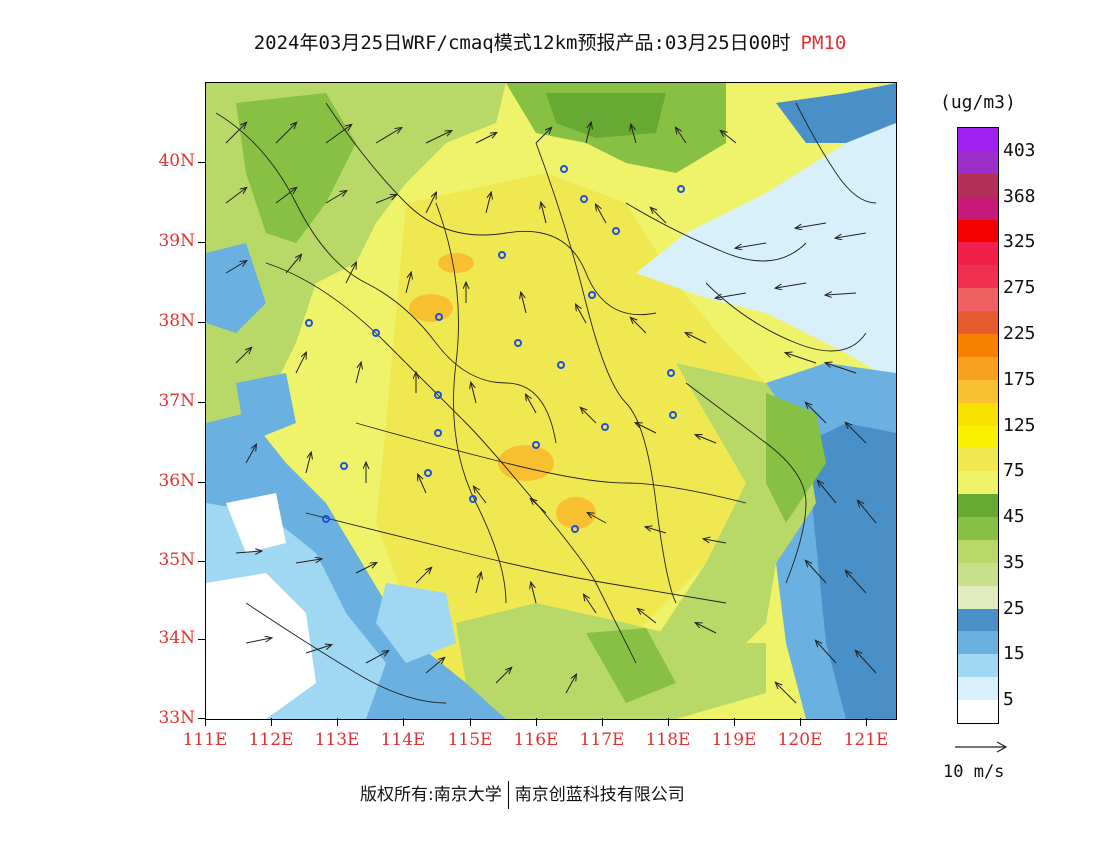 The height and width of the screenshot is (850, 1100). Describe the element at coordinates (800, 740) in the screenshot. I see `lon-label: 120E` at that location.